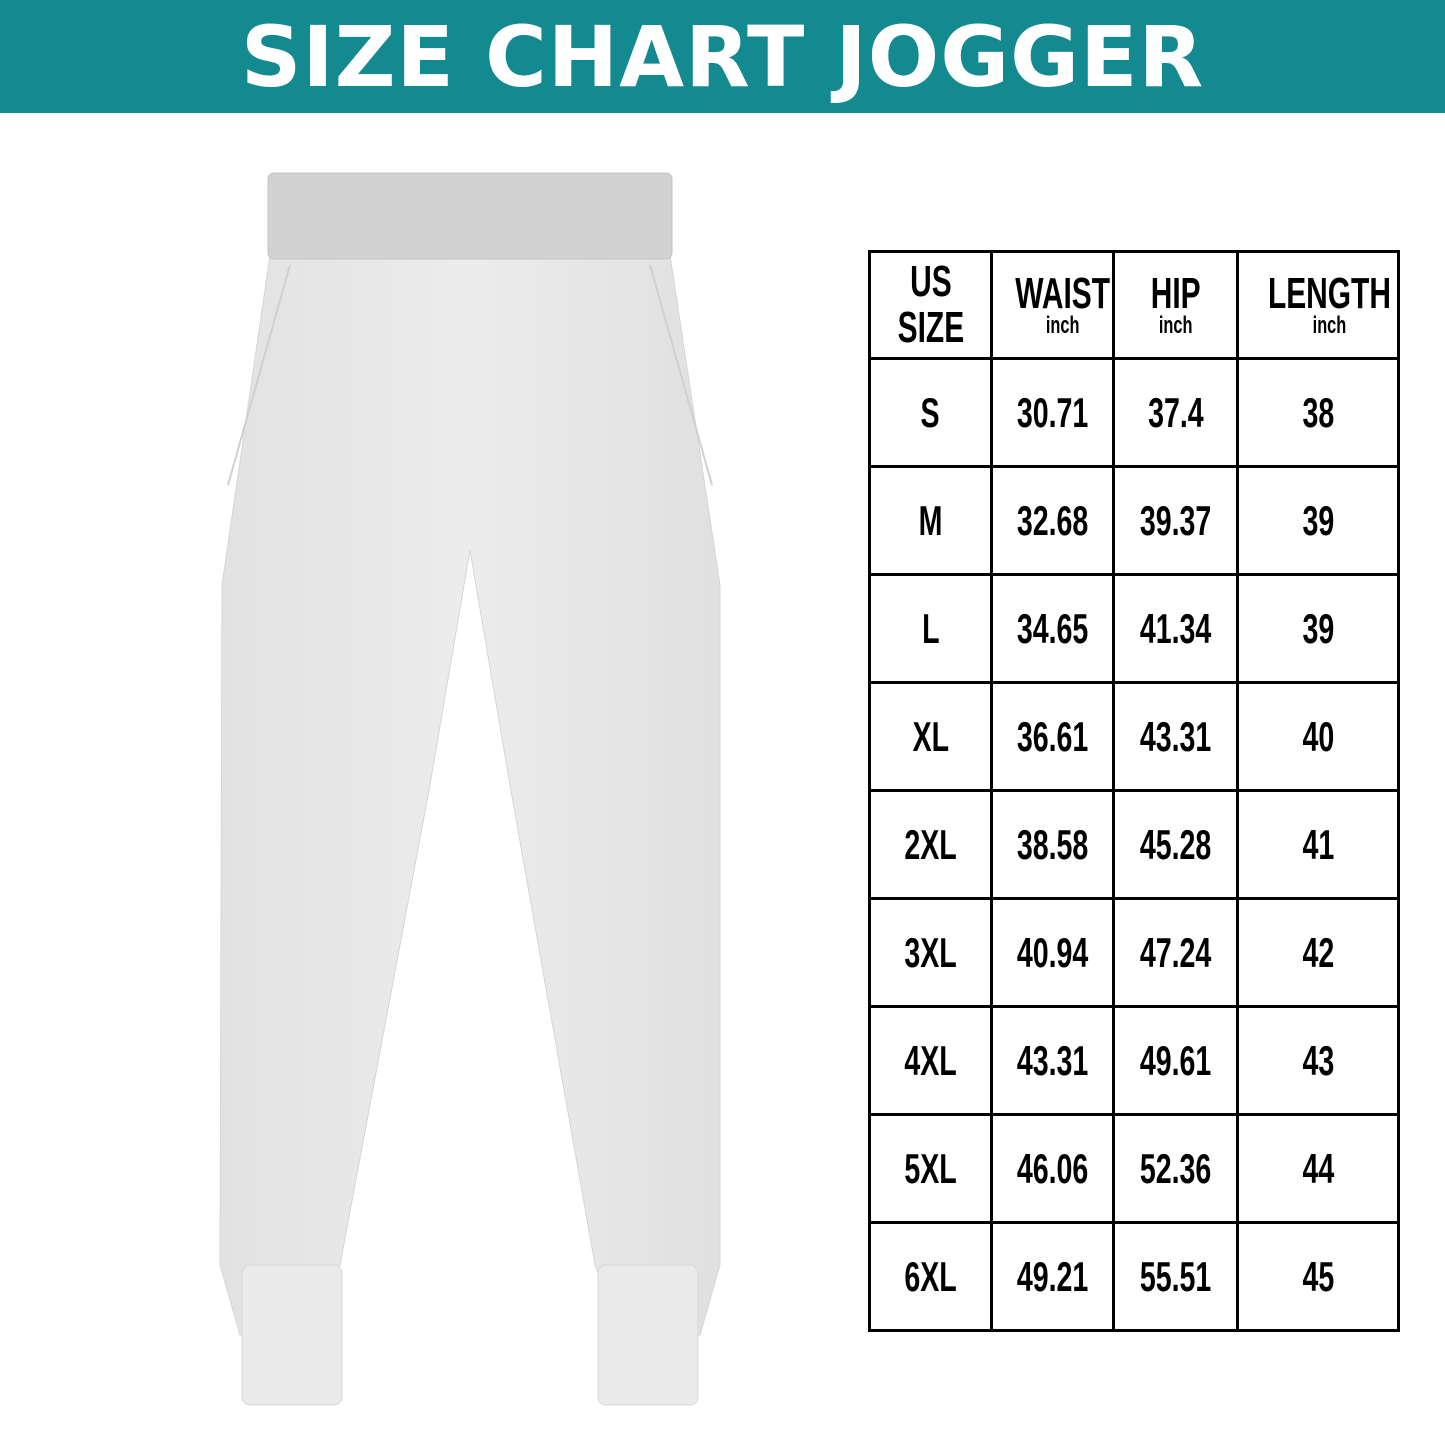  I want to click on cell-waist: 43.31, so click(1052, 1060).